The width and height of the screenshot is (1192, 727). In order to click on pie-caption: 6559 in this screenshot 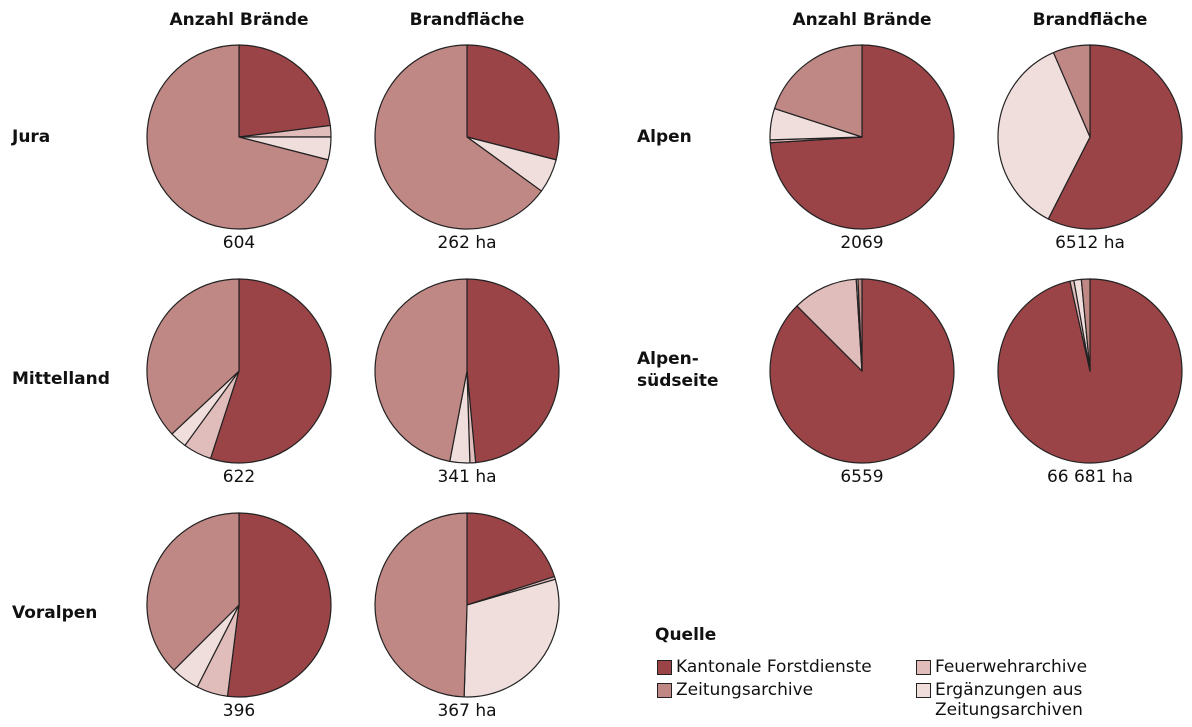, I will do `click(861, 477)`.